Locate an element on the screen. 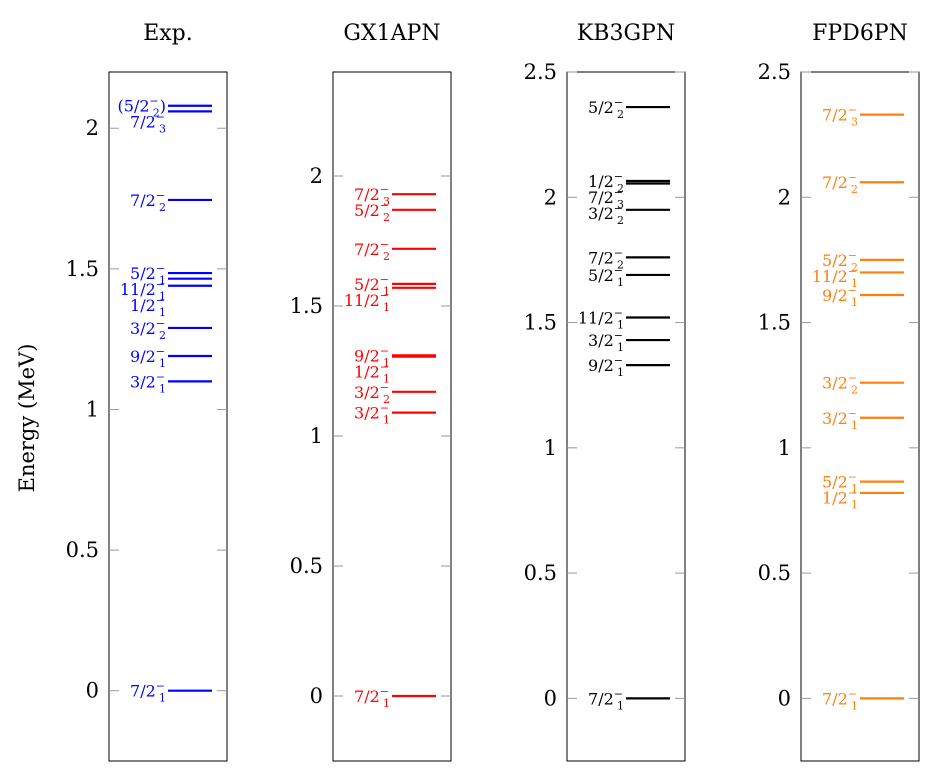 Image resolution: width=946 pixels, height=778 pixels. level-label-0-9: (5/2− 2) is located at coordinates (142, 107).